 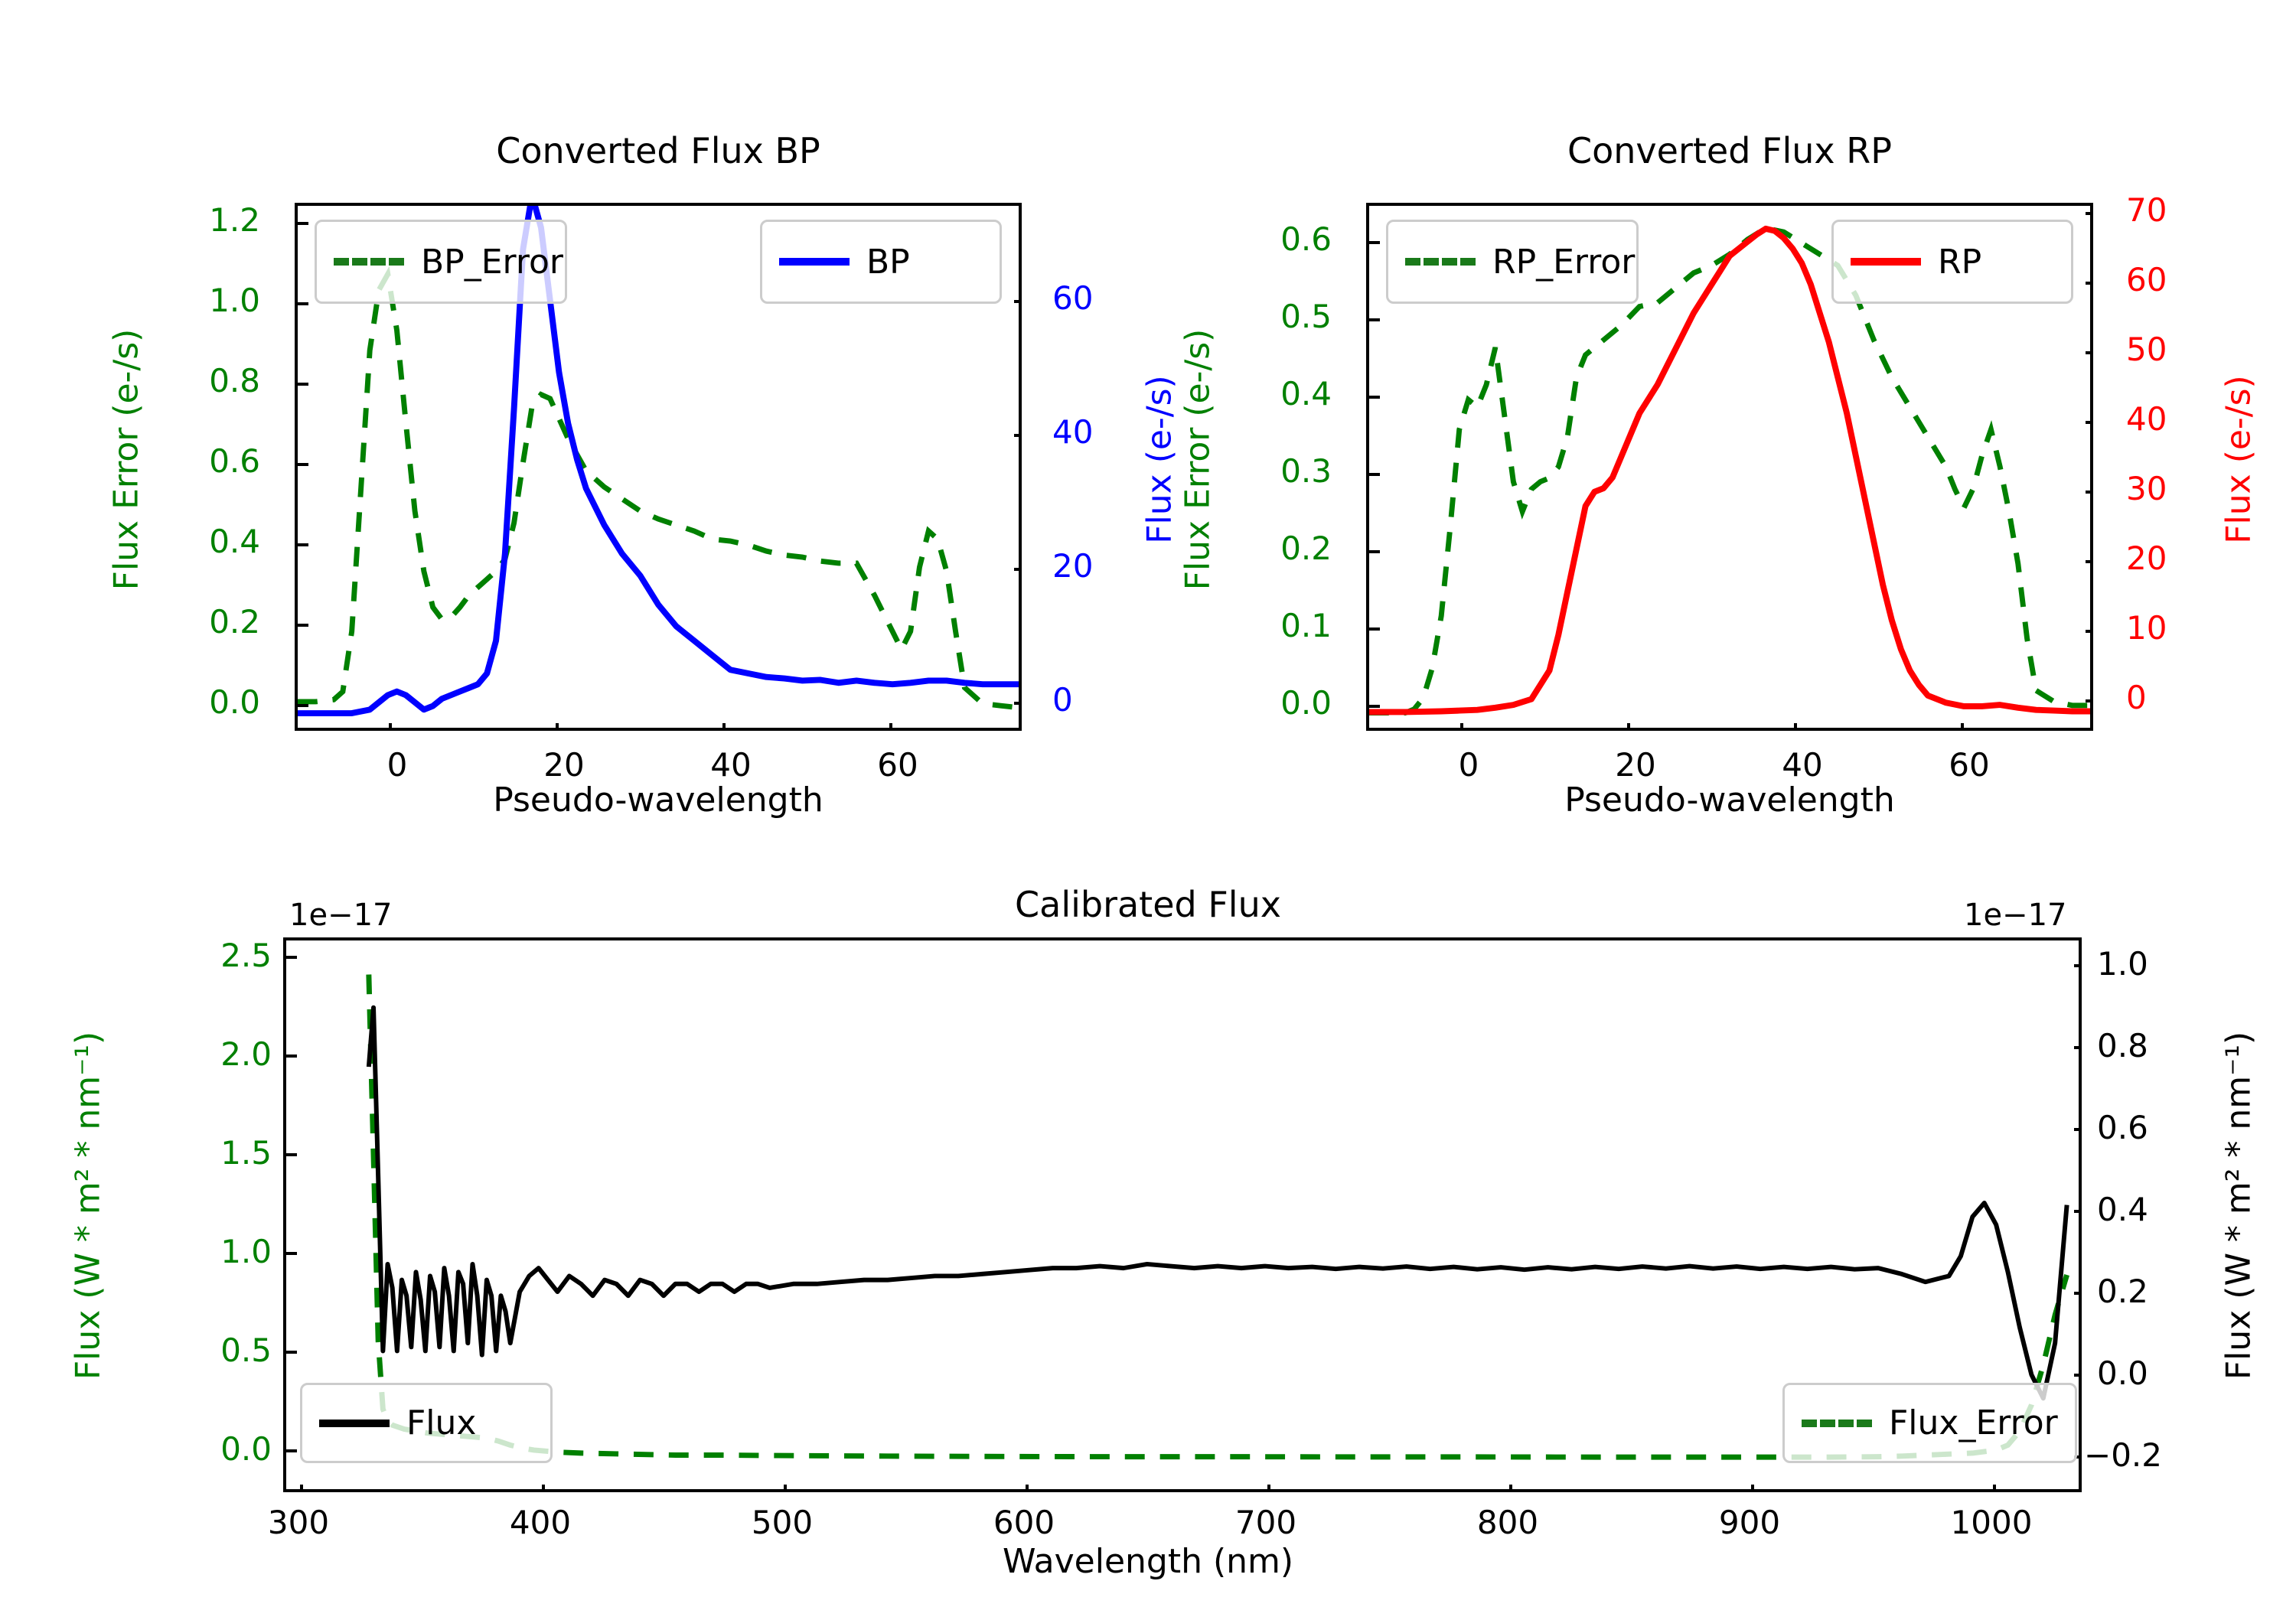 I want to click on cal-xtick-6: 900, so click(x=1749, y=1523).